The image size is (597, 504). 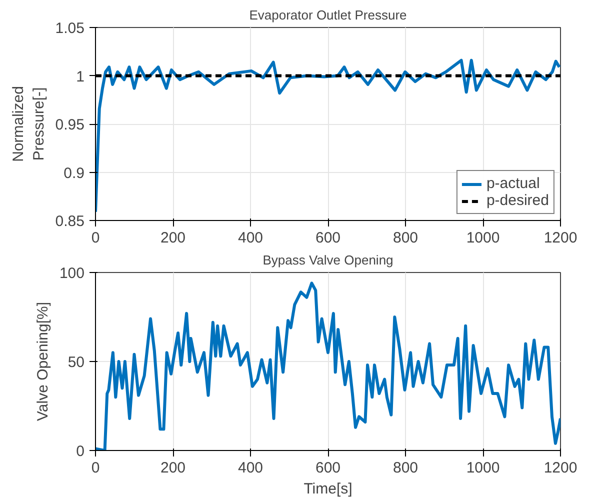 I want to click on y-tick-label: 0, so click(x=80, y=451).